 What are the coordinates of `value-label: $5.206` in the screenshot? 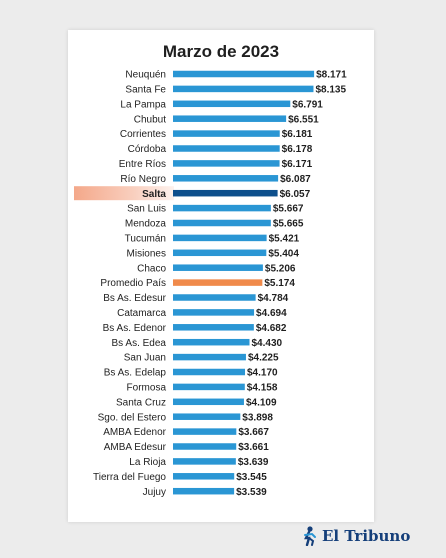 It's located at (280, 268).